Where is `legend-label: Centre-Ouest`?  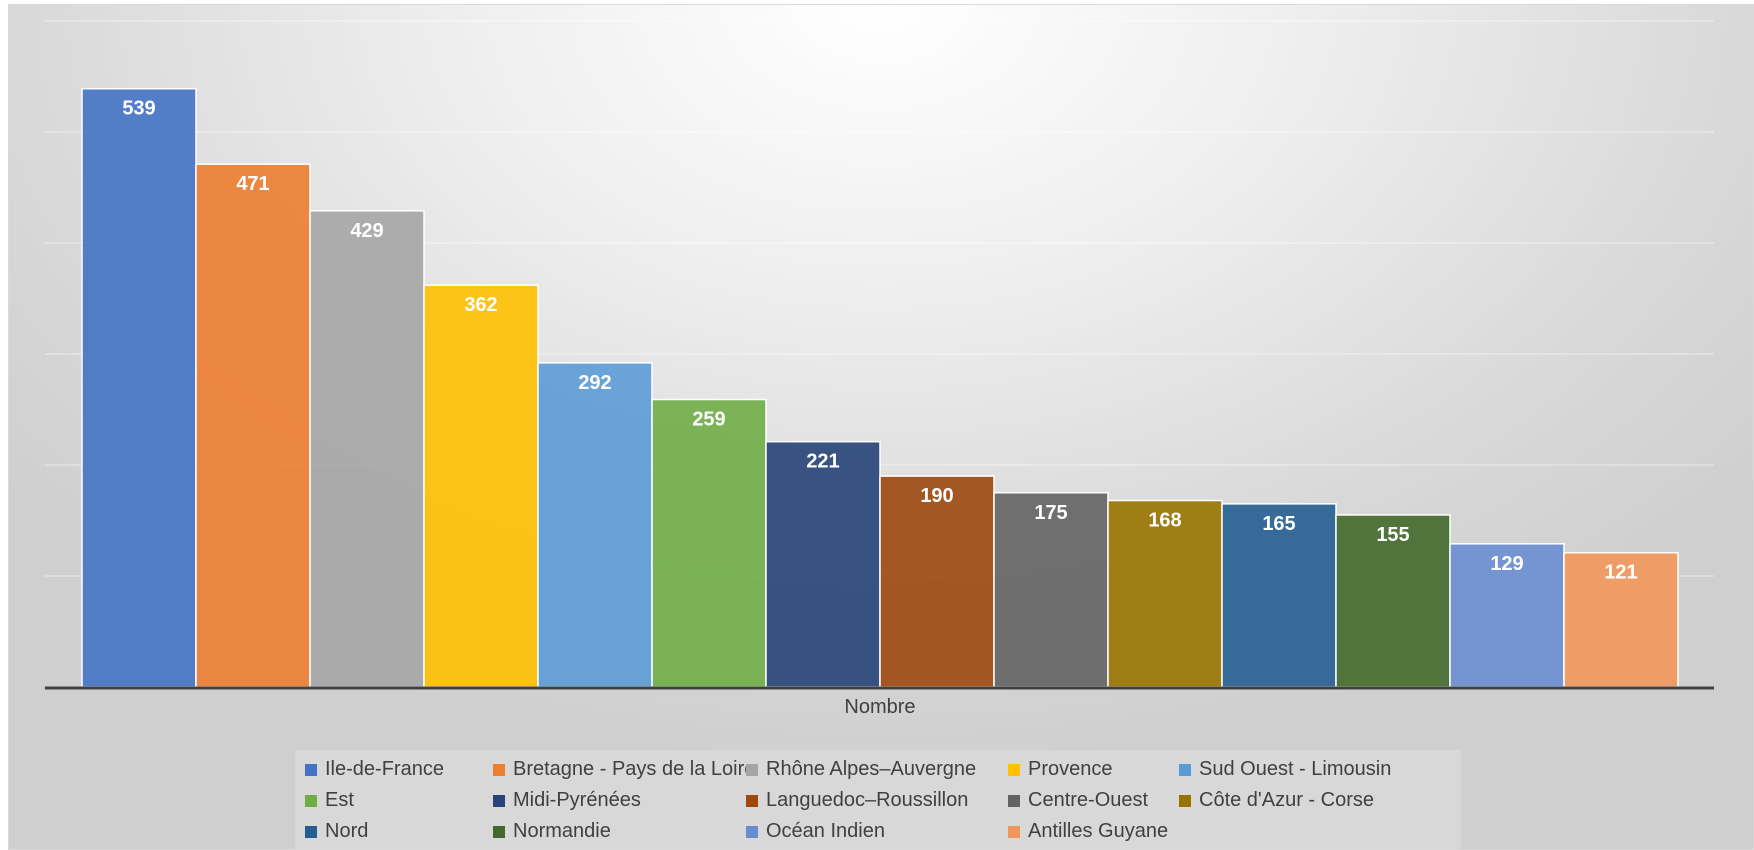 legend-label: Centre-Ouest is located at coordinates (1088, 800).